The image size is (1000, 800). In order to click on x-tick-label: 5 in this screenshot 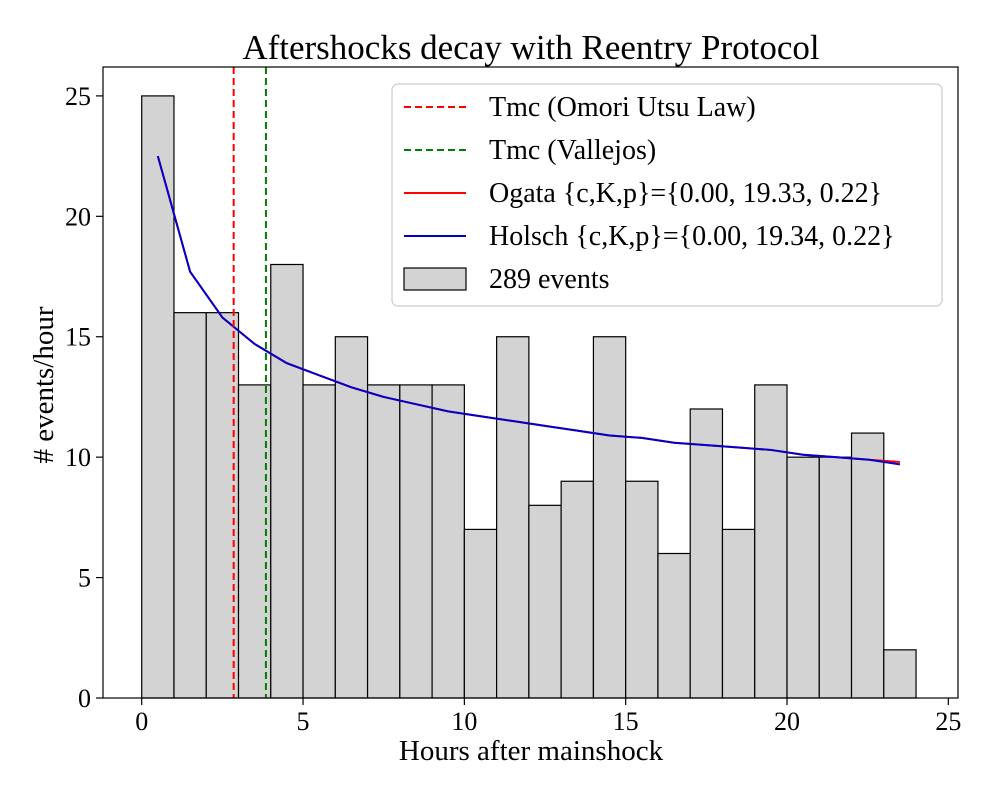, I will do `click(303, 721)`.